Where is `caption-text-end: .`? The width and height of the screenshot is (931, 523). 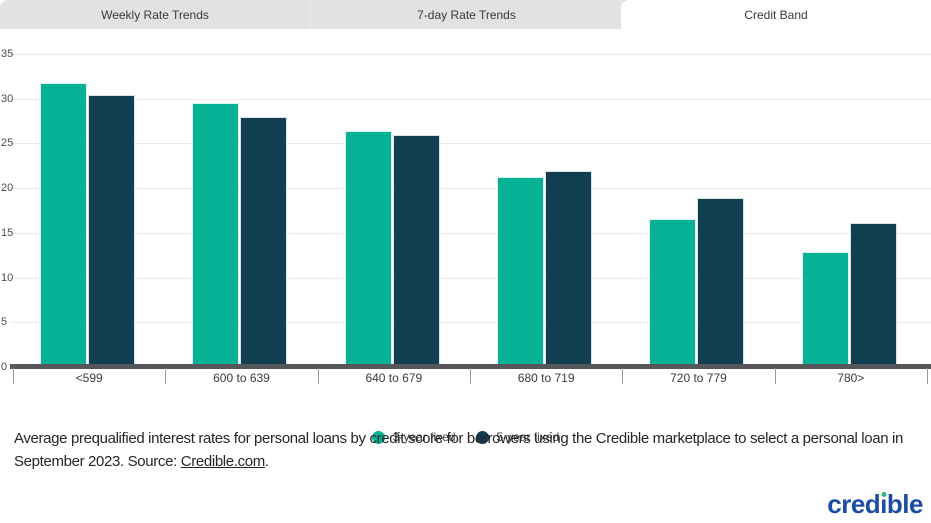 caption-text-end: . is located at coordinates (266, 461).